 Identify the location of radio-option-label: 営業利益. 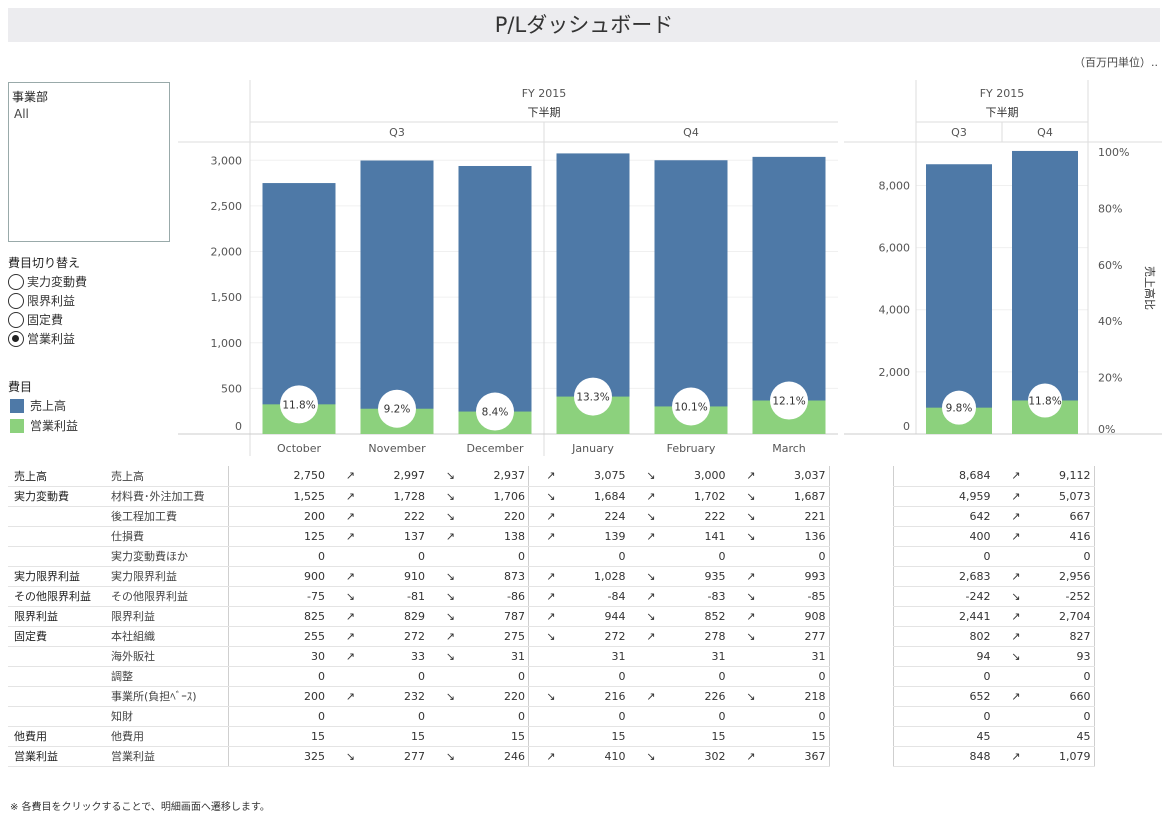
(51, 339).